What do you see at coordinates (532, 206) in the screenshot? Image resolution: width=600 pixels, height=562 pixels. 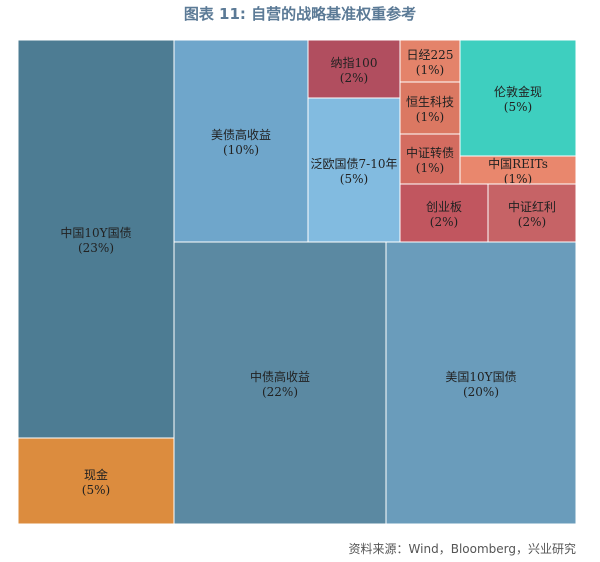 I see `cell-label: 中证红利` at bounding box center [532, 206].